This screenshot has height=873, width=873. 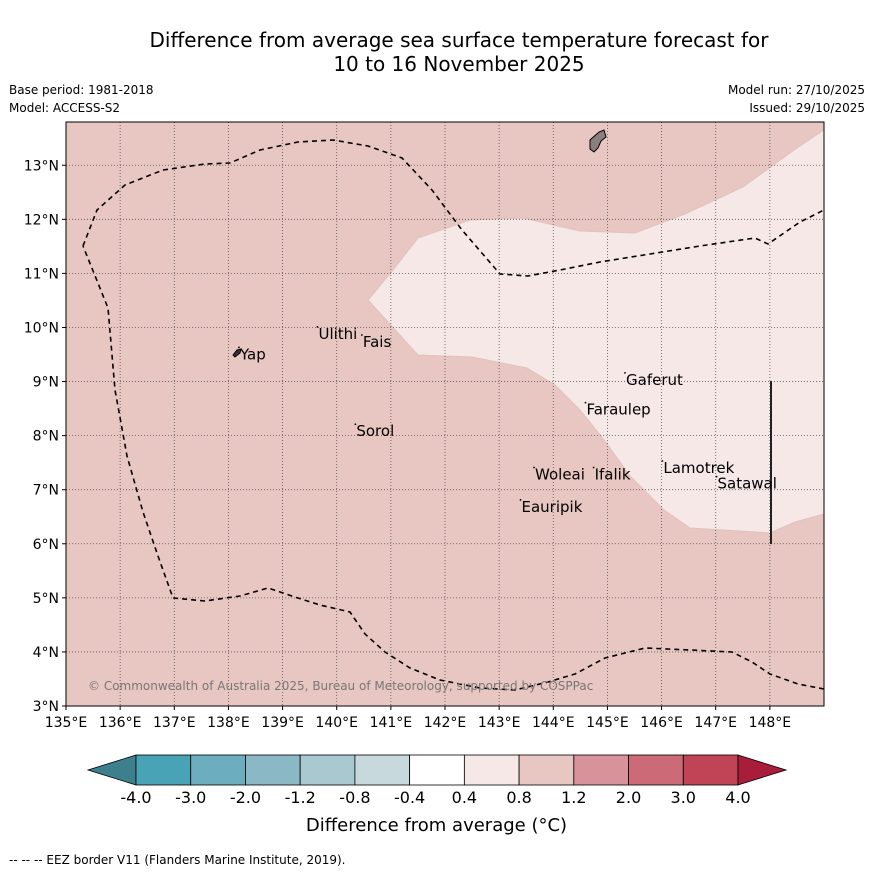 What do you see at coordinates (252, 354) in the screenshot?
I see `place-label: Yap` at bounding box center [252, 354].